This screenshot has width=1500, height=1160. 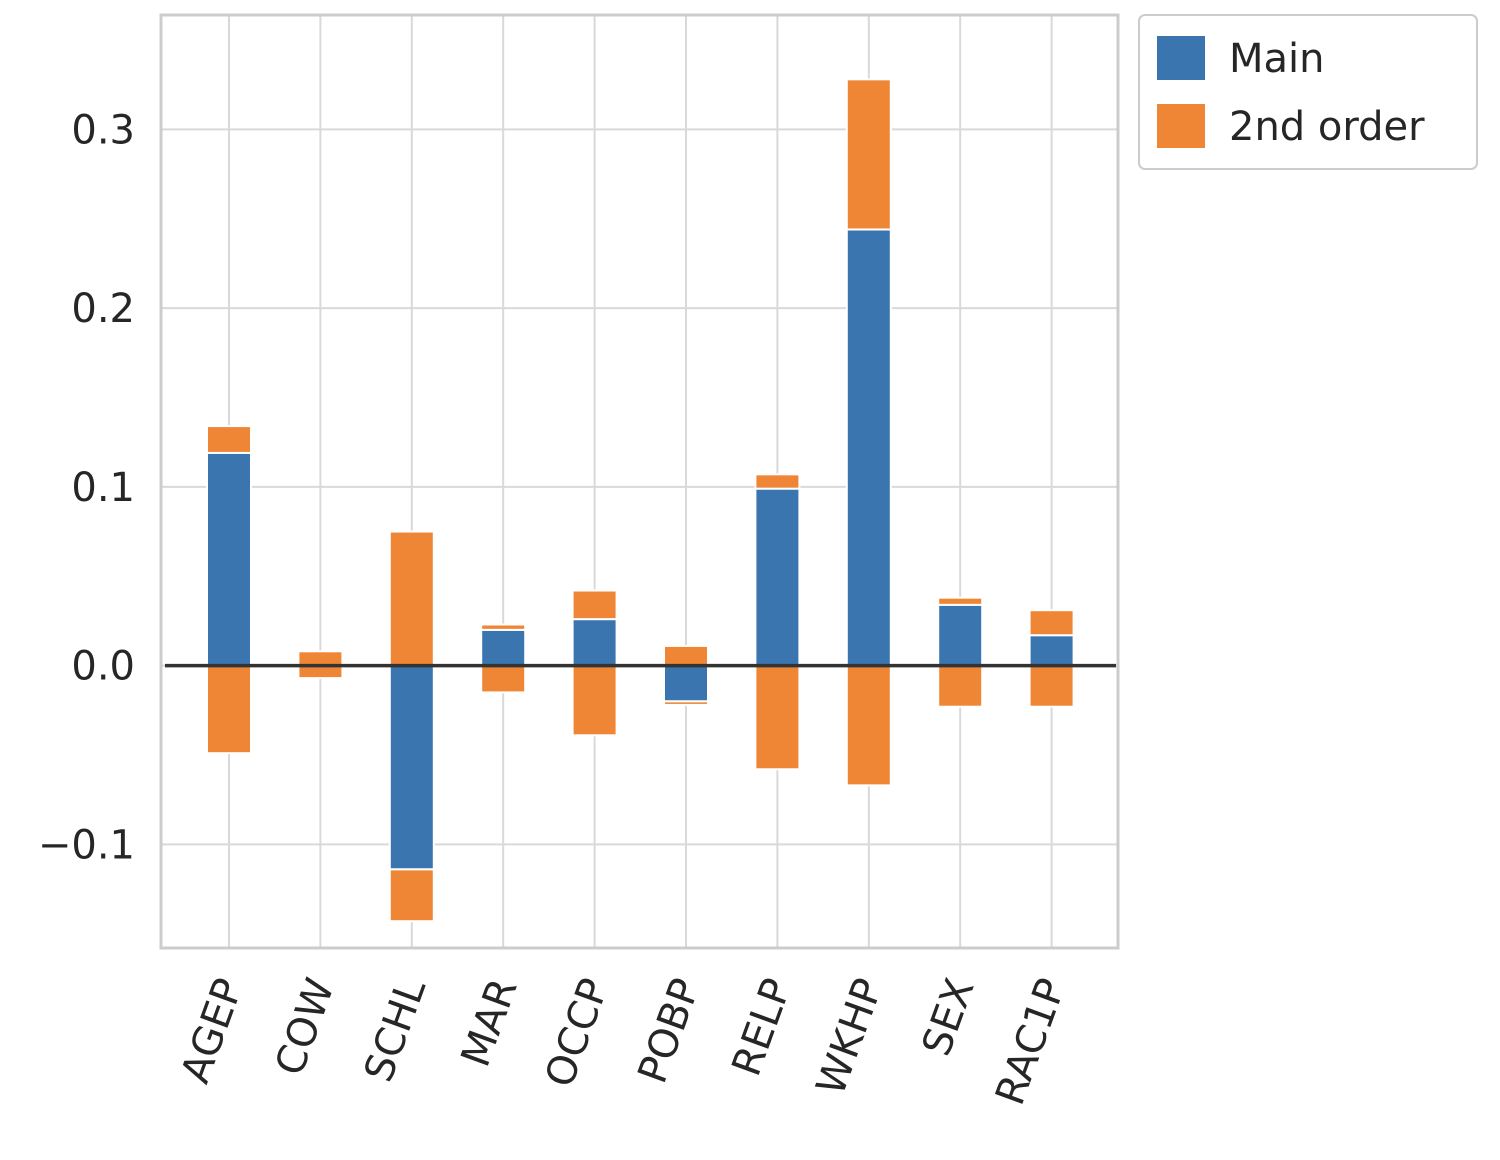 I want to click on y-tick-label: −0.1, so click(x=86, y=845).